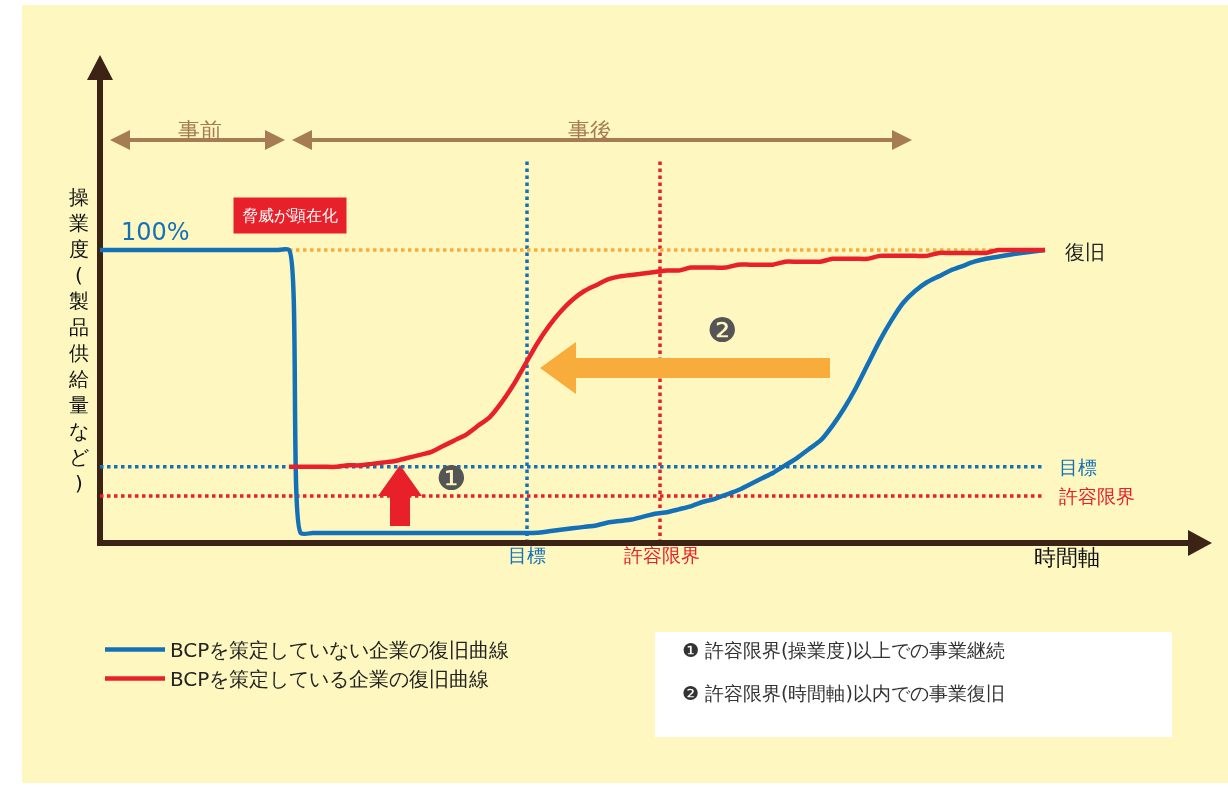 The image size is (1228, 787). What do you see at coordinates (1067, 557) in the screenshot?
I see `x-axis-title: 時間軸` at bounding box center [1067, 557].